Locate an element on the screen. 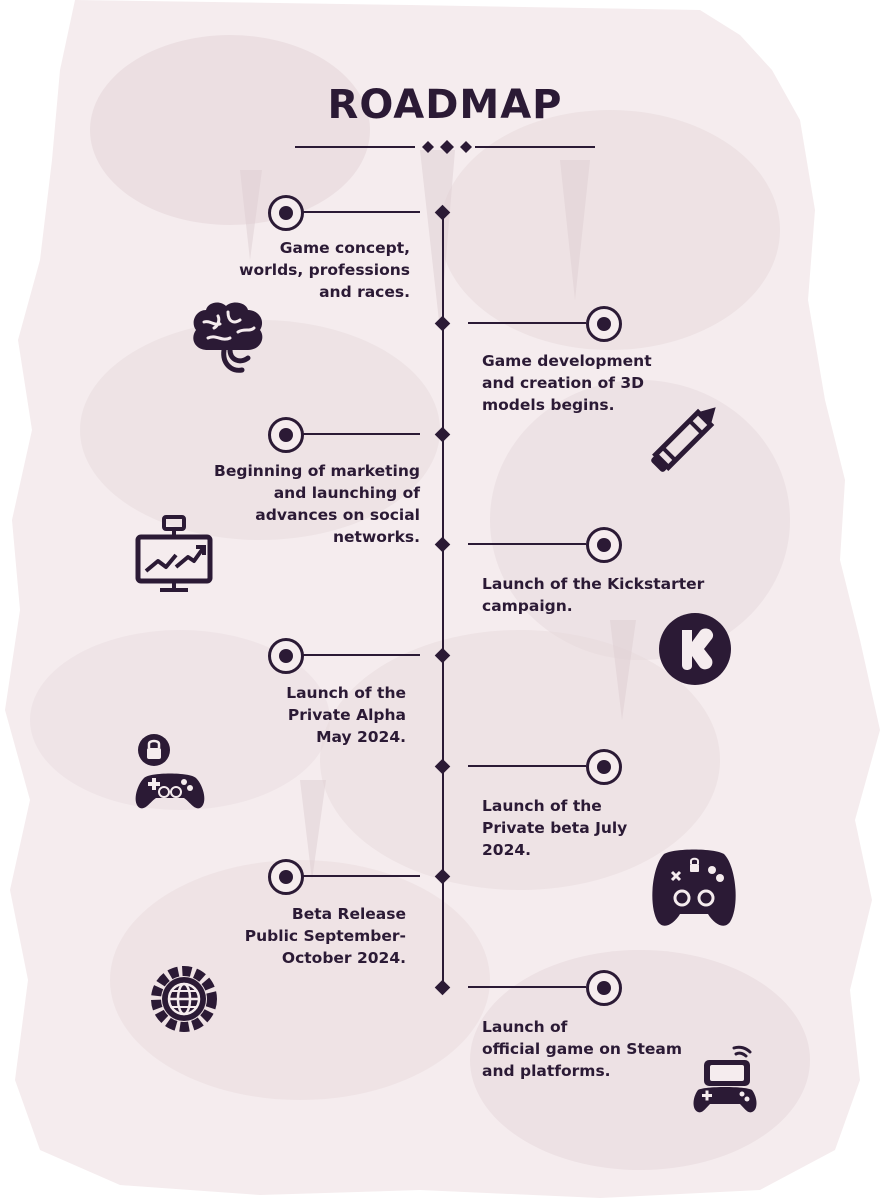  kickstarter-logo-icon is located at coordinates (695, 649).